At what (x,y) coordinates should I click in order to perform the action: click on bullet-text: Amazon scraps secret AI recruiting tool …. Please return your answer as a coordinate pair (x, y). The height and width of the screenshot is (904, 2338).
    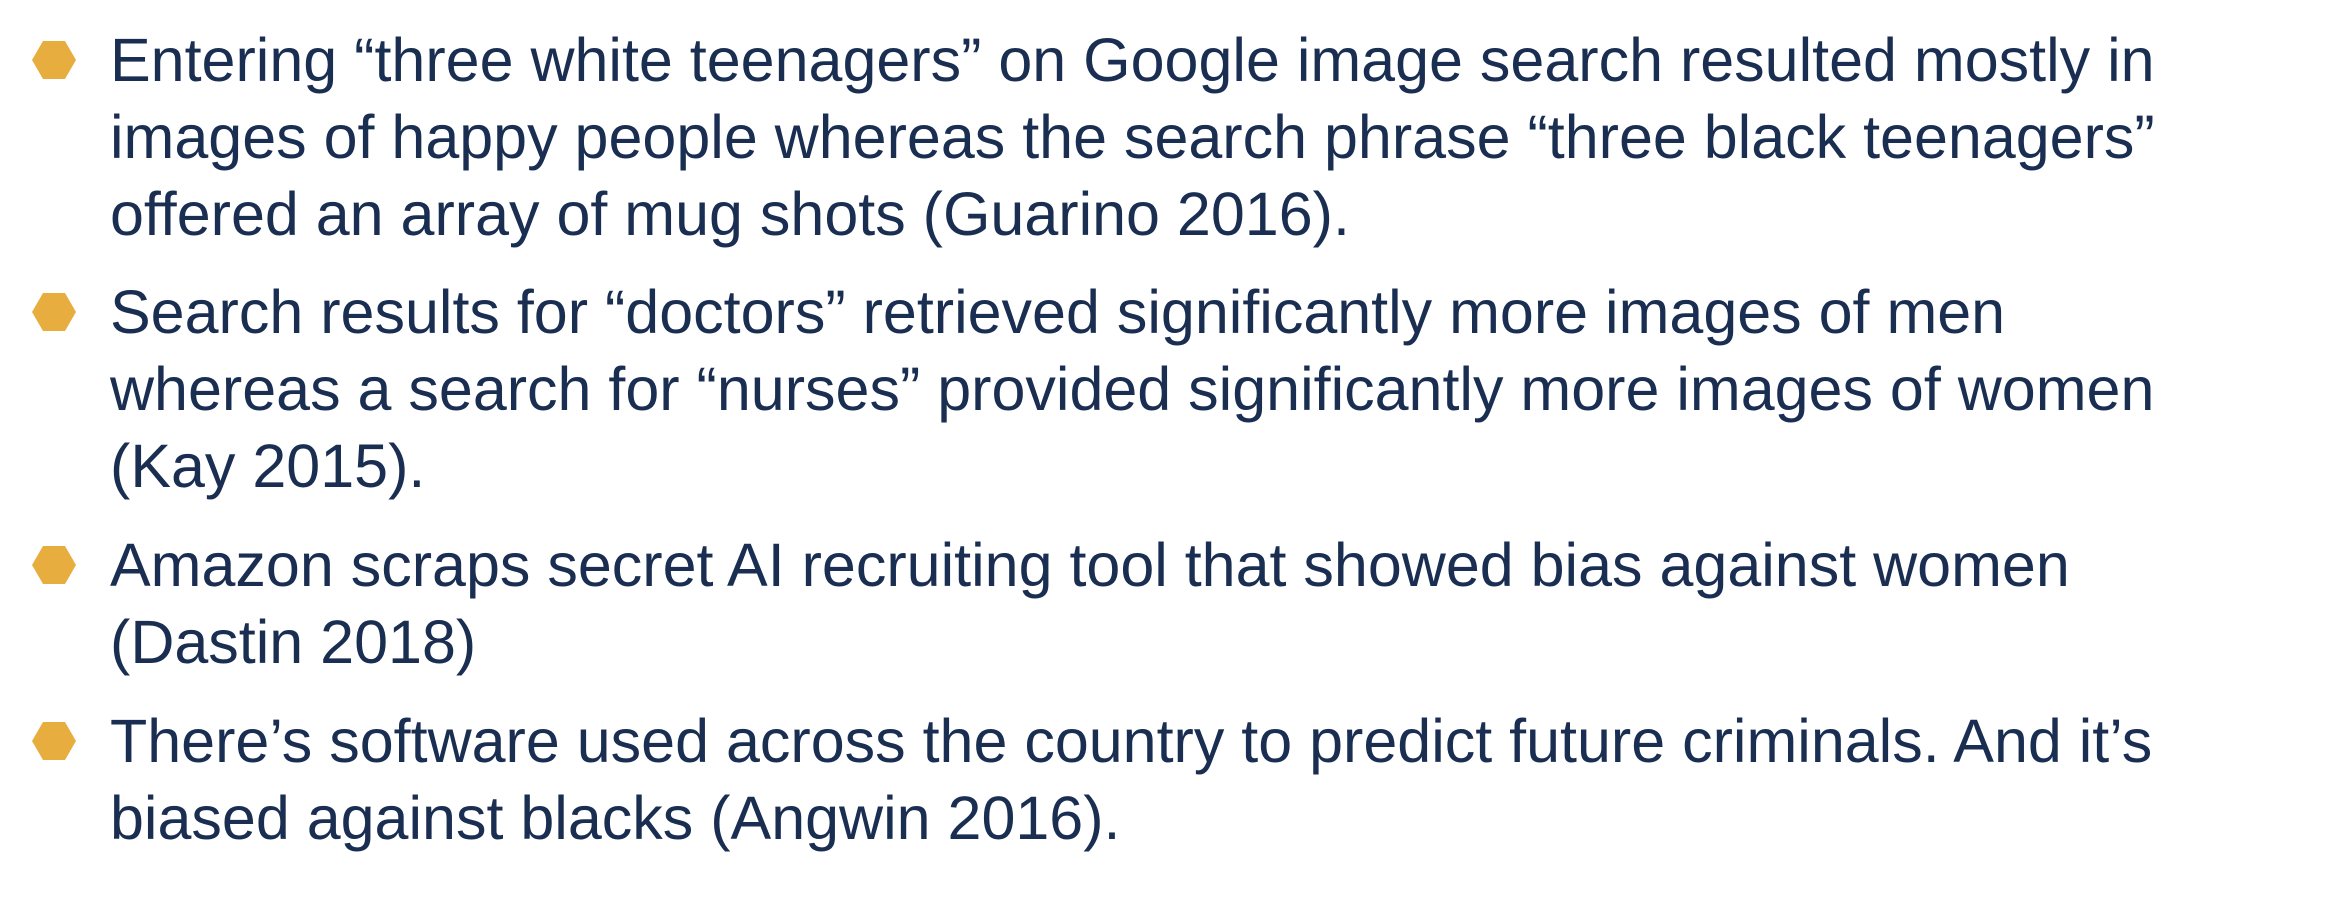
    Looking at the image, I should click on (1090, 603).